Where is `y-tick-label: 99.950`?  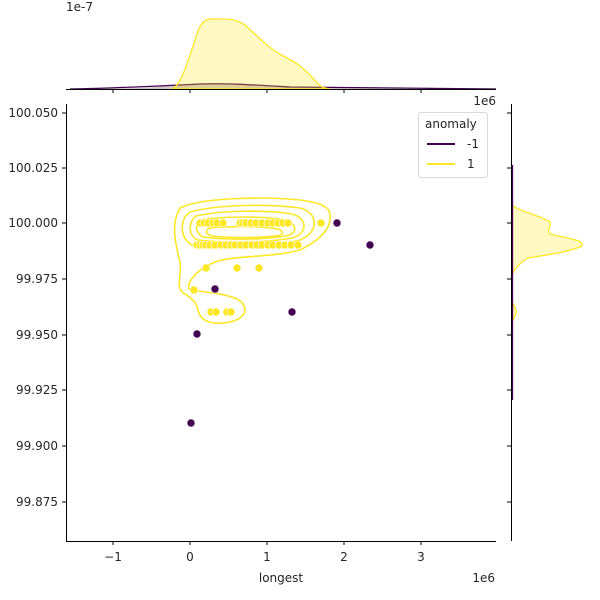 y-tick-label: 99.950 is located at coordinates (37, 335).